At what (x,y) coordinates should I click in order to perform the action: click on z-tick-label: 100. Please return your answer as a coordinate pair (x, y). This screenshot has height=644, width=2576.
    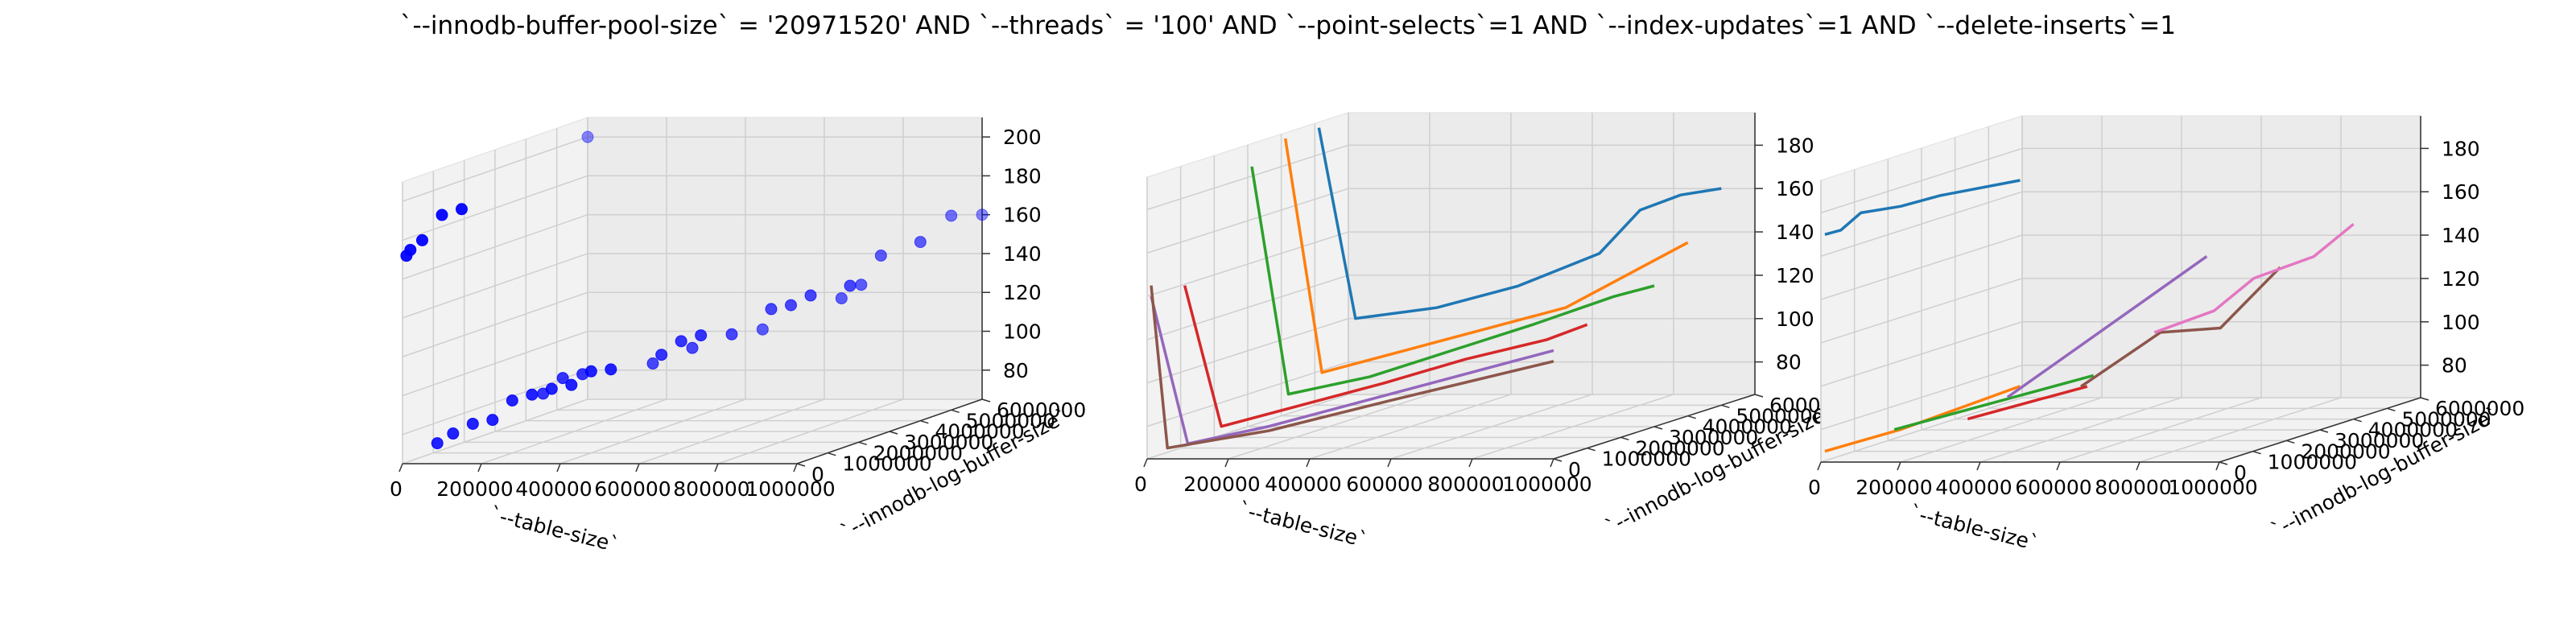
    Looking at the image, I should click on (1795, 319).